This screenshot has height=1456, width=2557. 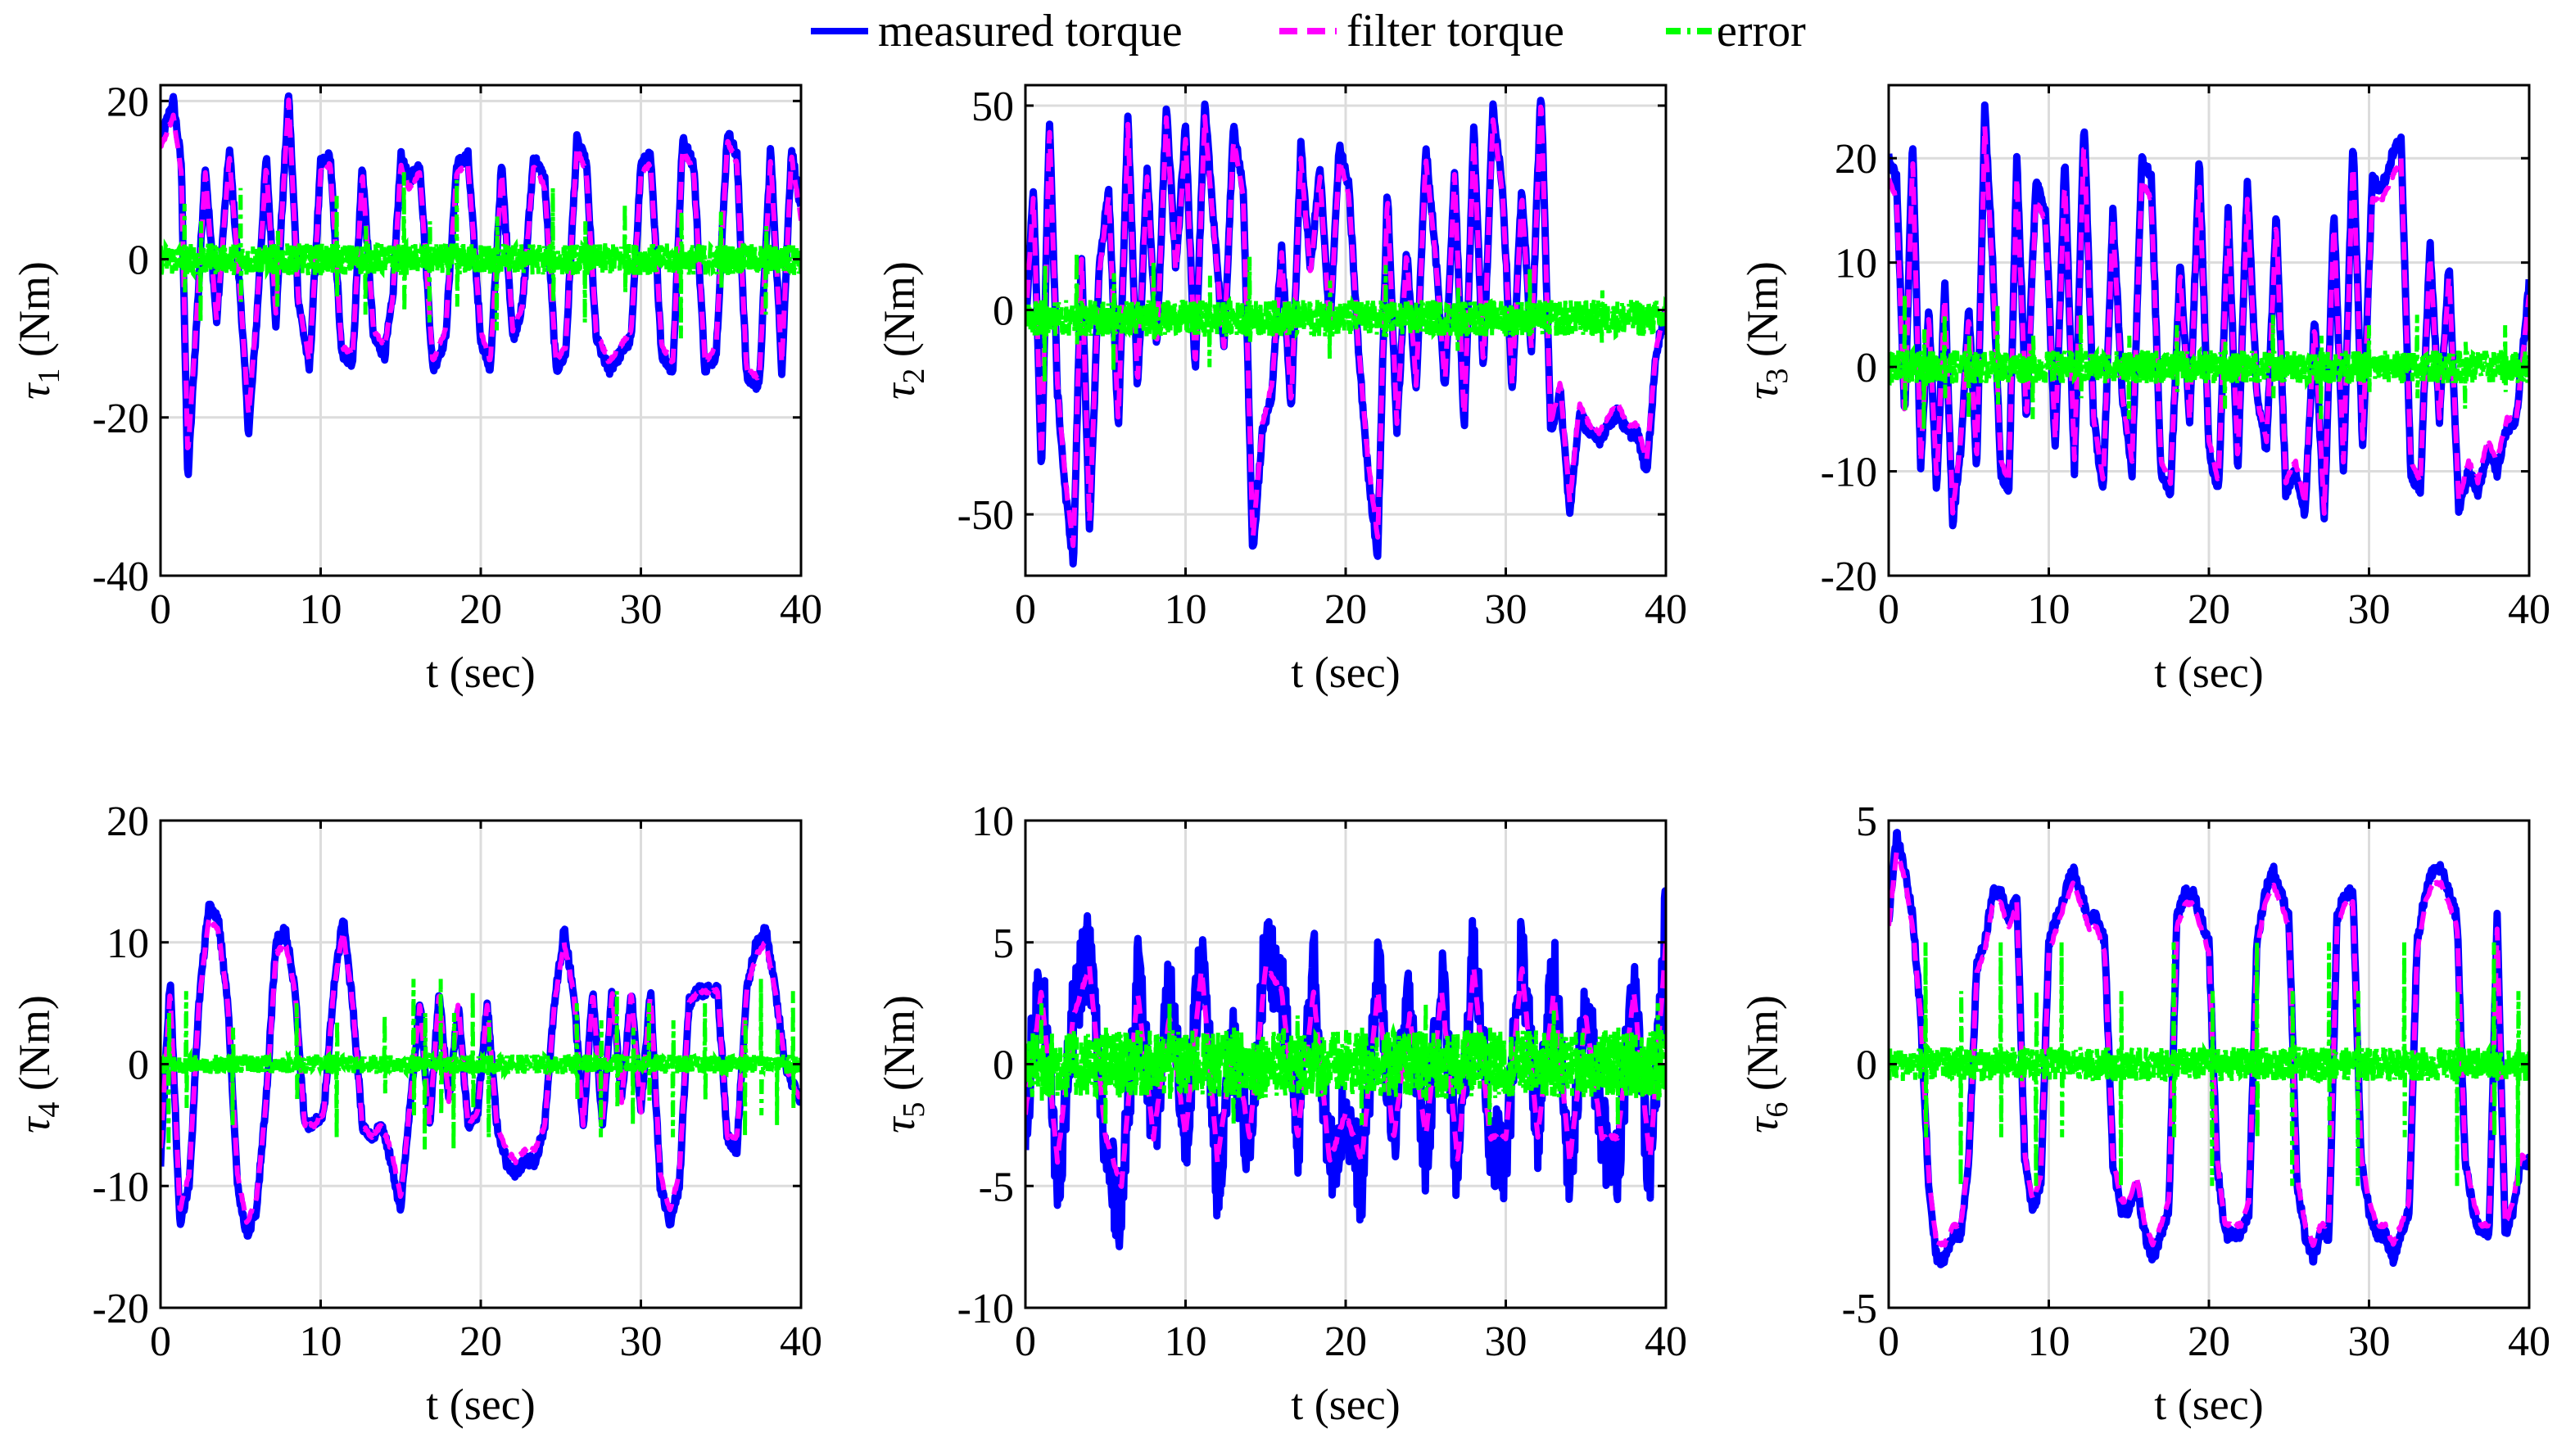 What do you see at coordinates (49, 376) in the screenshot?
I see `y-label-subscript: 1` at bounding box center [49, 376].